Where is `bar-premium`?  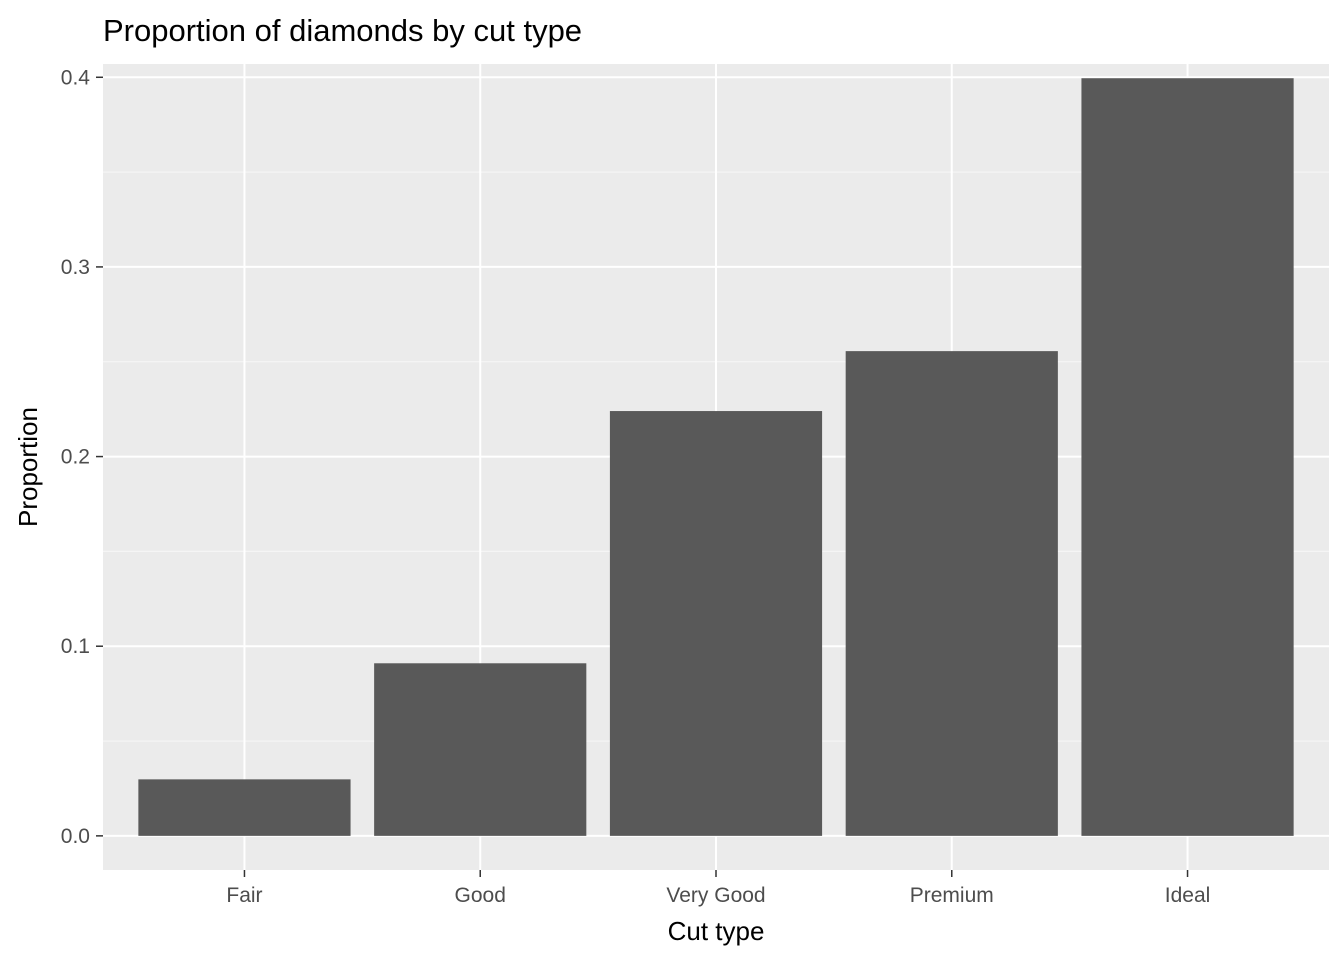
bar-premium is located at coordinates (951, 593).